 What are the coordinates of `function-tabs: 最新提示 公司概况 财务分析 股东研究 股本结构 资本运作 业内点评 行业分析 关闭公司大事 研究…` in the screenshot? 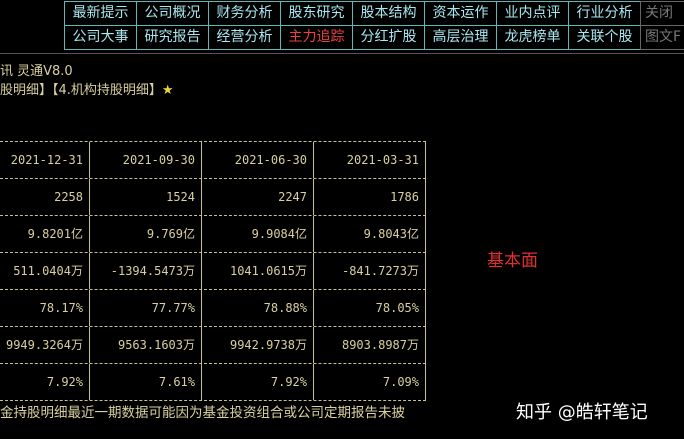 It's located at (374, 25).